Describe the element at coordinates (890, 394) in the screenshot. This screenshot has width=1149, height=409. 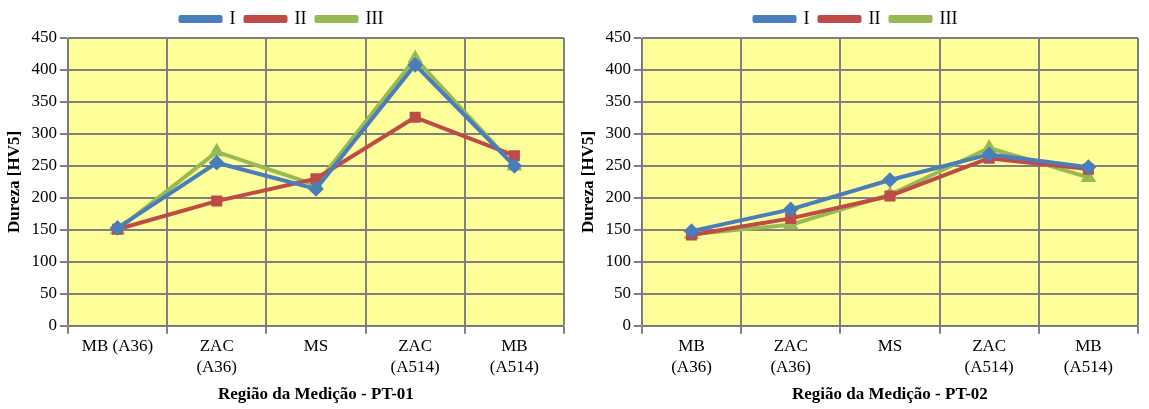
I see `x-axis-title: Região da Medição - PT-02` at that location.